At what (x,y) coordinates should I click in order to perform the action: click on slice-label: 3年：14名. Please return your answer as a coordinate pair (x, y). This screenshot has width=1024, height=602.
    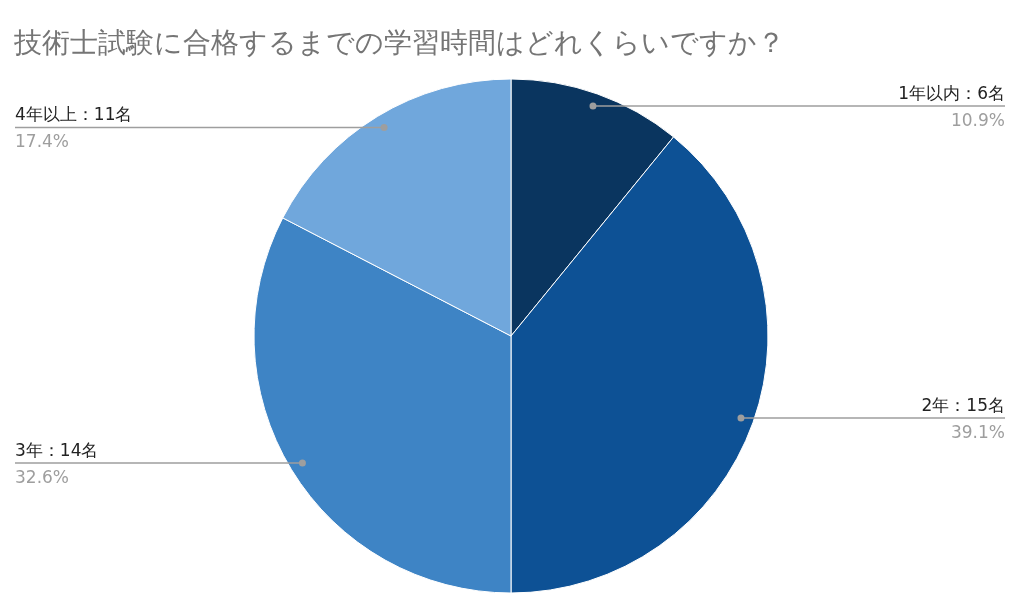
    Looking at the image, I should click on (57, 449).